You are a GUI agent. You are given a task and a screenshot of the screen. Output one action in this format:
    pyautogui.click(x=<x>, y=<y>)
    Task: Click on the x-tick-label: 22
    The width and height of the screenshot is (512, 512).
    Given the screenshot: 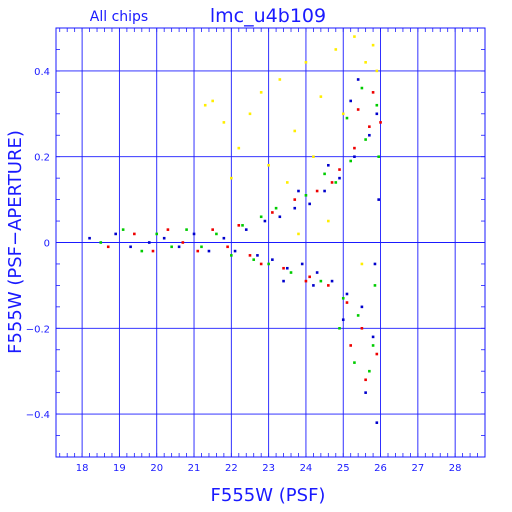 What is the action you would take?
    pyautogui.click(x=231, y=468)
    